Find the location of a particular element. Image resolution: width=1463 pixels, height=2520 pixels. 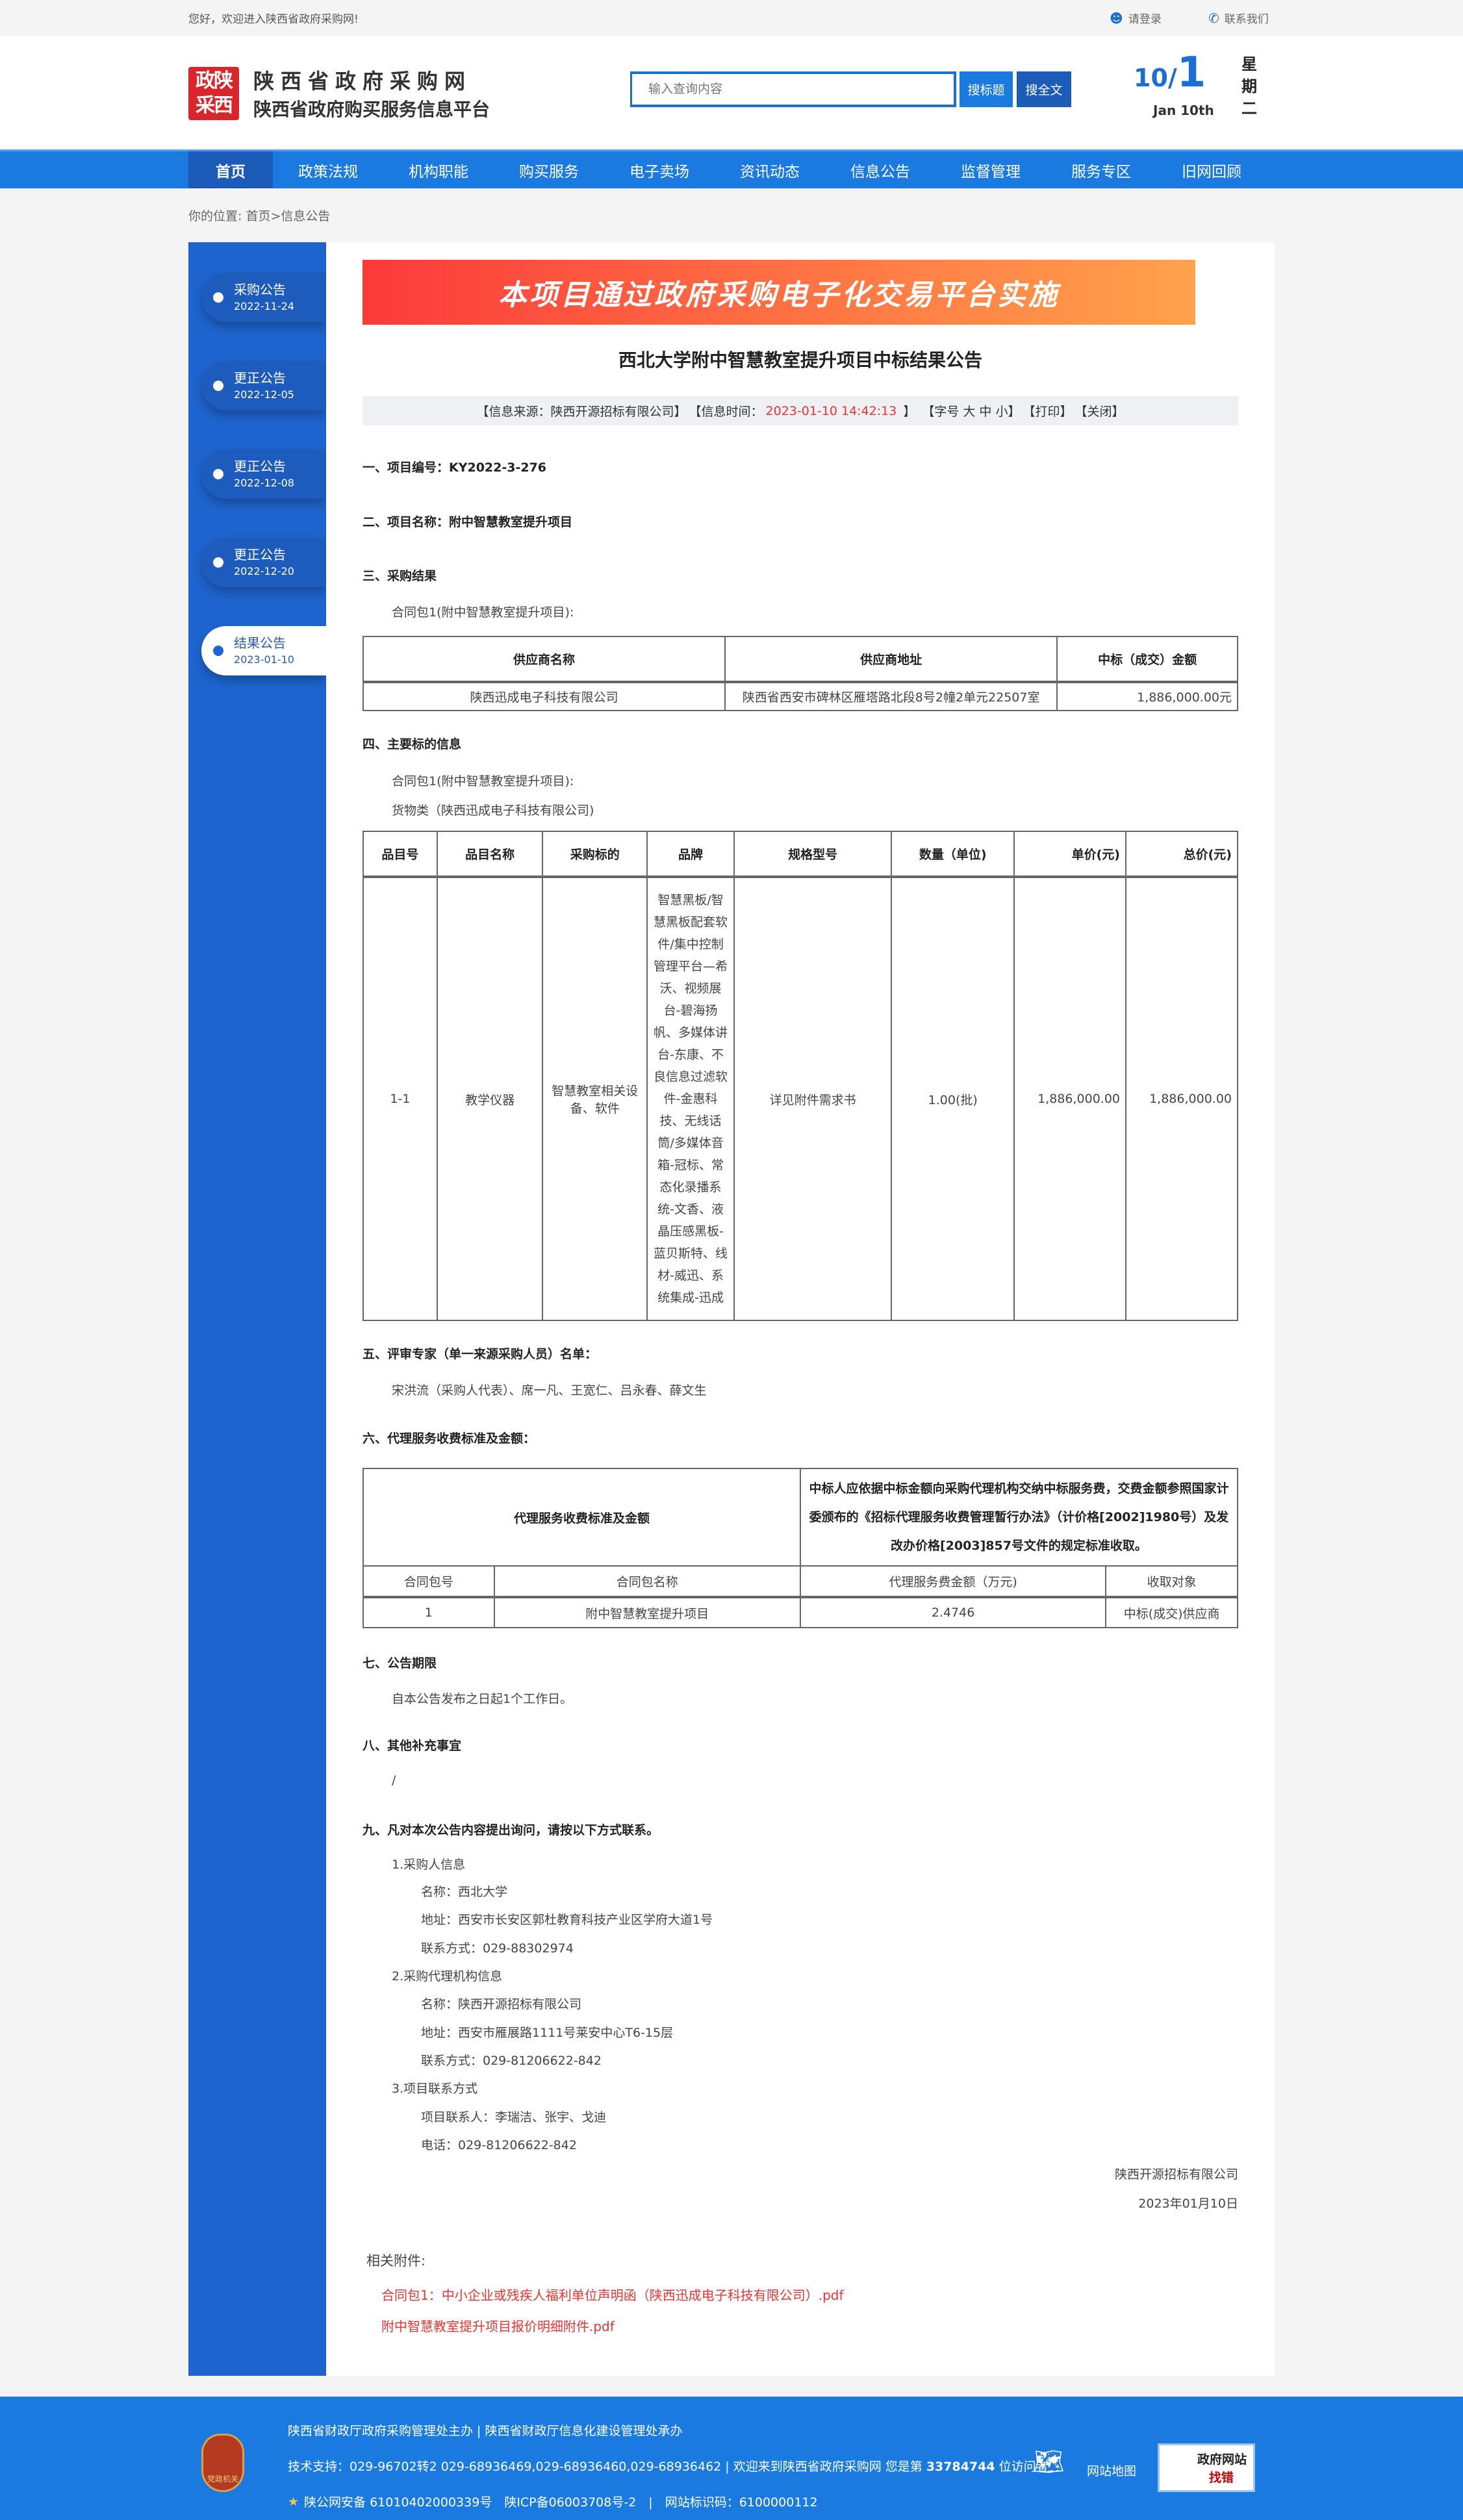

search-input is located at coordinates (793, 89).